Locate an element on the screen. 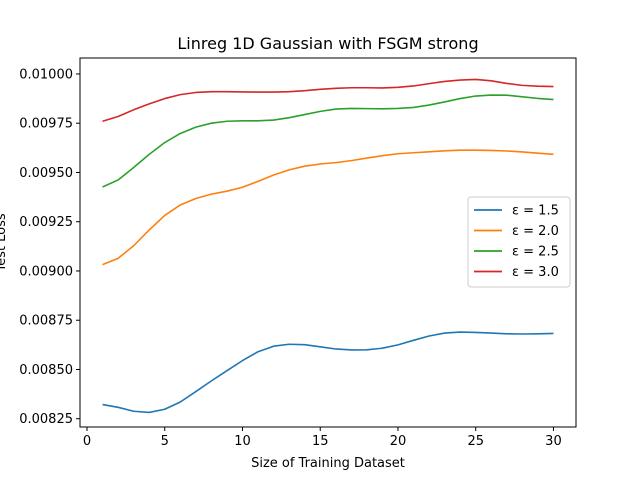  x-tick-label: 15 is located at coordinates (320, 441).